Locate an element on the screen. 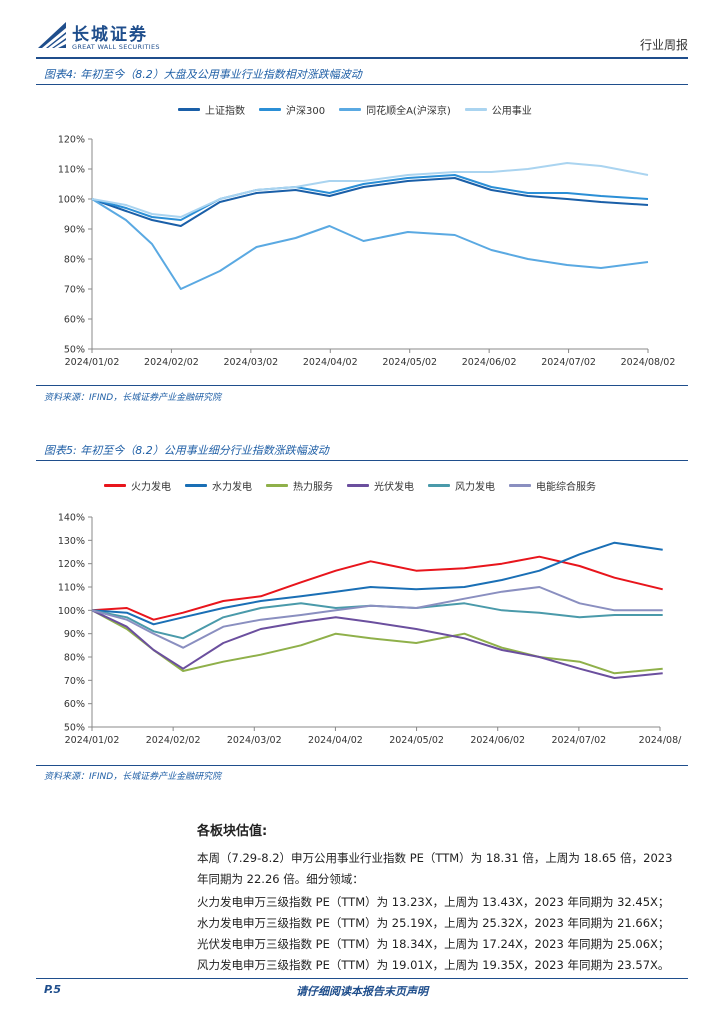 The width and height of the screenshot is (724, 1024). legend-item: 公用事业 is located at coordinates (498, 109).